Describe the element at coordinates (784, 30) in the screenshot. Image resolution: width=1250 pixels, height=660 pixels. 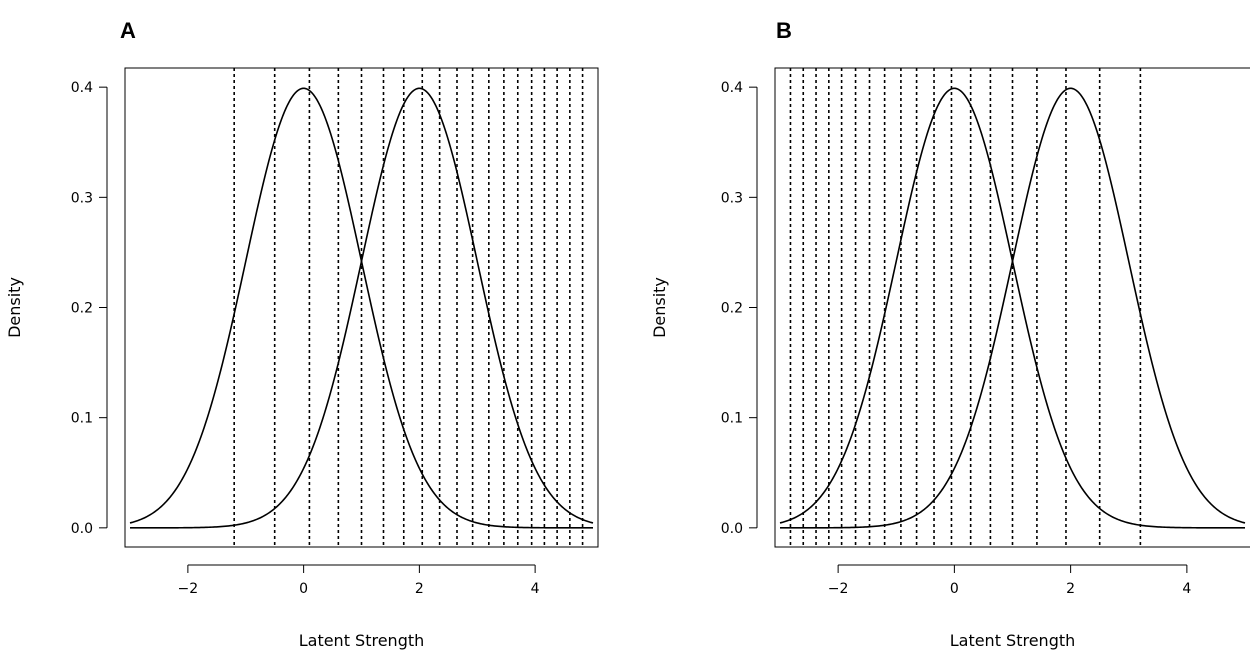
I see `panel-letter-b: B` at that location.